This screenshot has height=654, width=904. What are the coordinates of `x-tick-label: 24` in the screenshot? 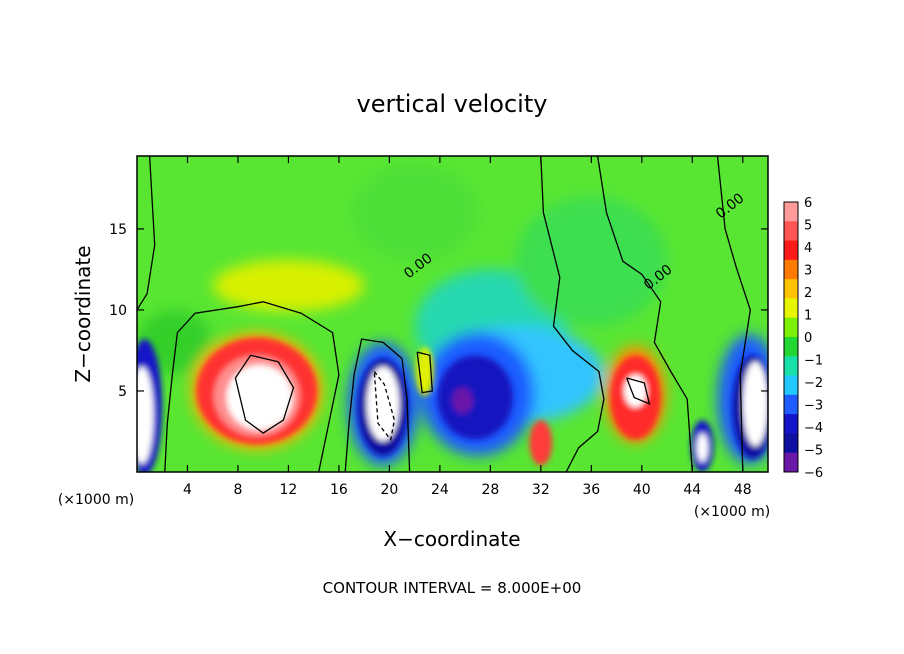 It's located at (440, 490).